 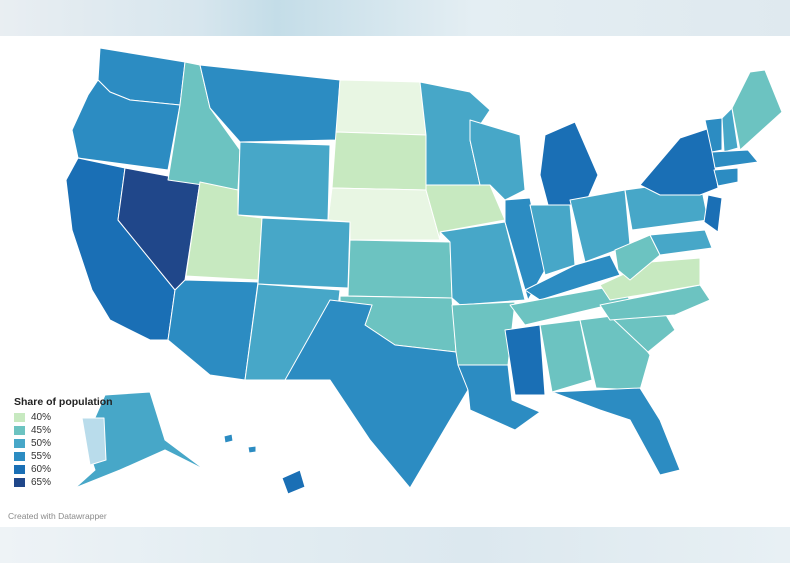 I want to click on state-me, so click(x=757, y=110).